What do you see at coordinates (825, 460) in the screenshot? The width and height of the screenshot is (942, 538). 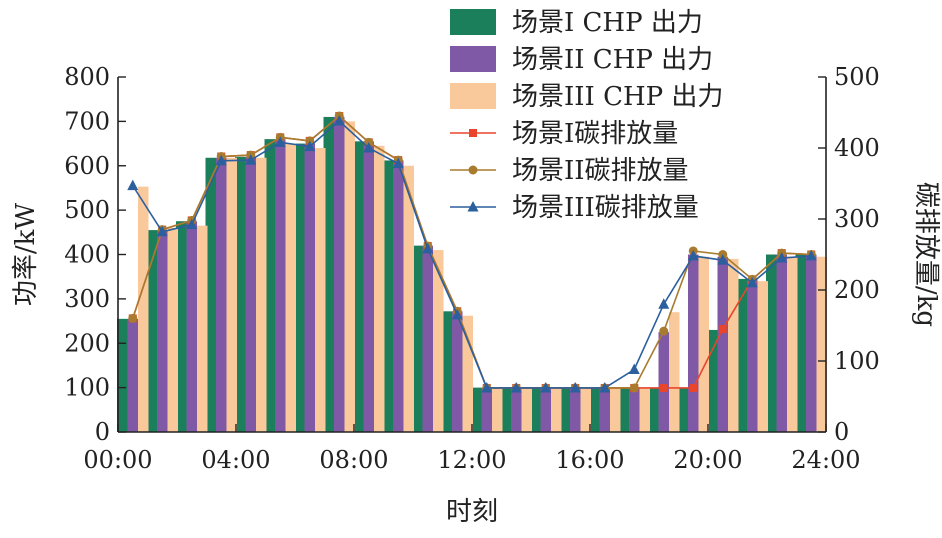 I see `x-tick-label-24: 24:00` at bounding box center [825, 460].